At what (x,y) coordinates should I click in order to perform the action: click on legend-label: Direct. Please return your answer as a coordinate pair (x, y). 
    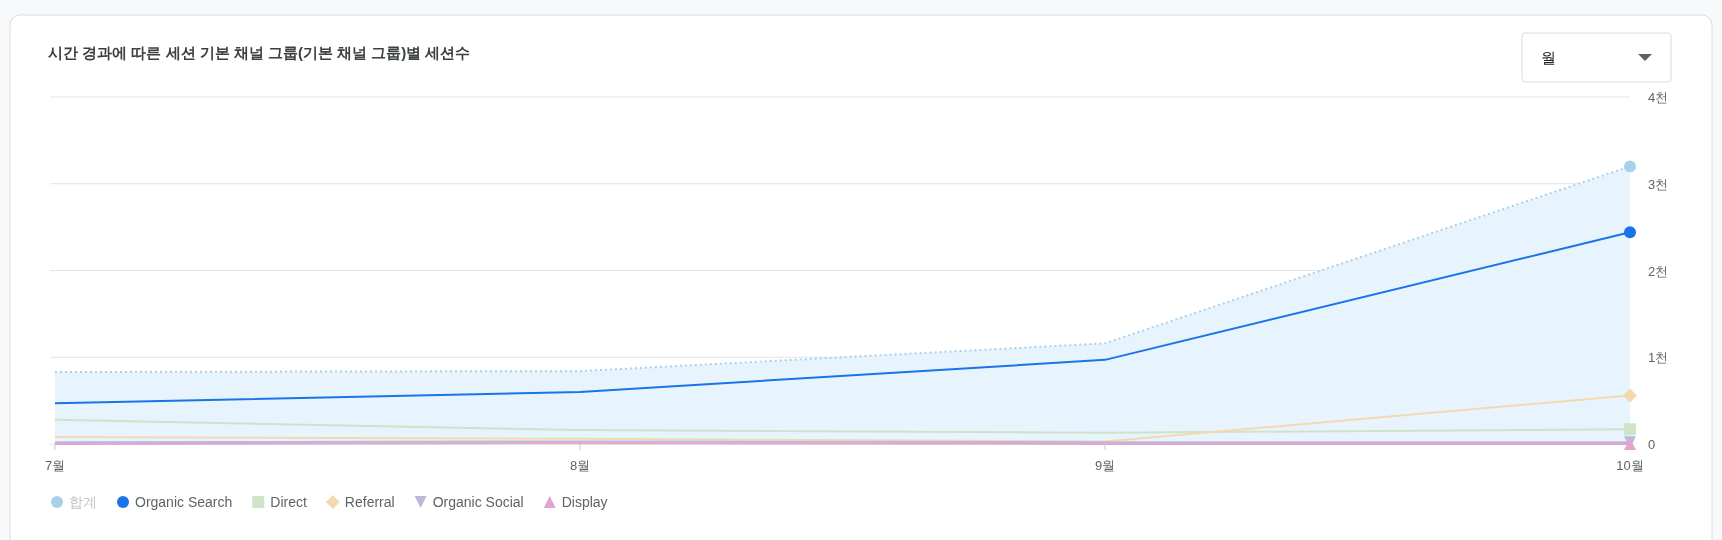
    Looking at the image, I should click on (288, 502).